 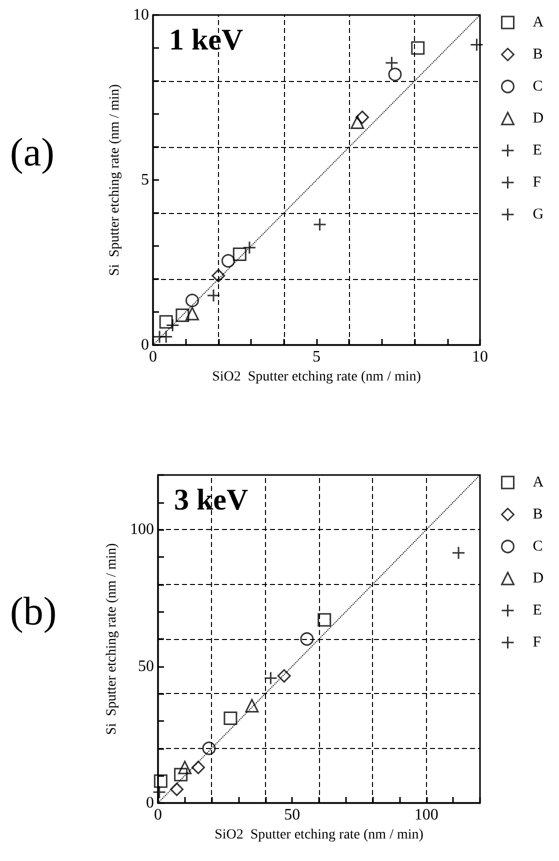 What do you see at coordinates (316, 357) in the screenshot?
I see `x-tick-label: 5` at bounding box center [316, 357].